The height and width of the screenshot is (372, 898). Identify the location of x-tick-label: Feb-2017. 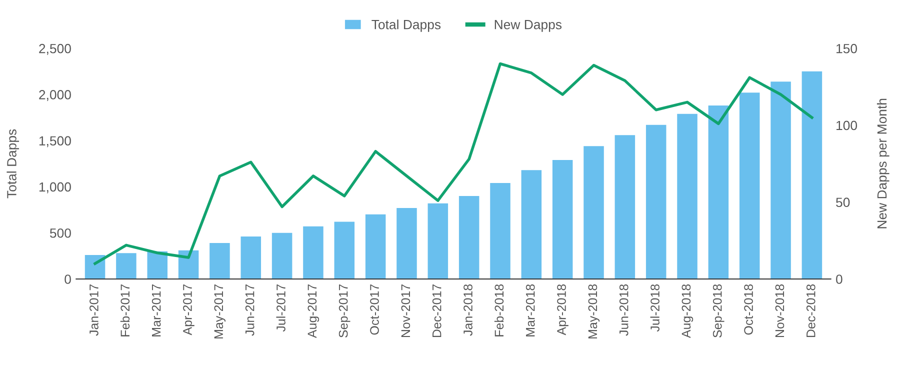
(125, 310).